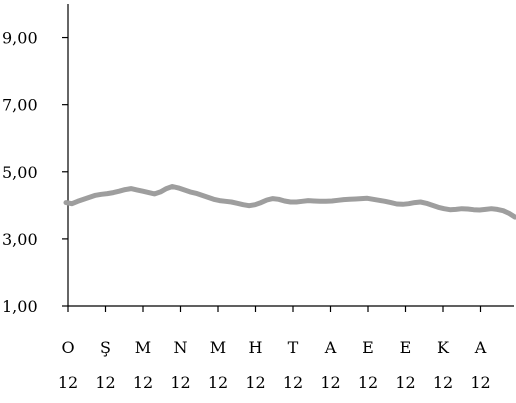 This screenshot has width=516, height=403. I want to click on y-tick-label: 9,00, so click(20, 38).